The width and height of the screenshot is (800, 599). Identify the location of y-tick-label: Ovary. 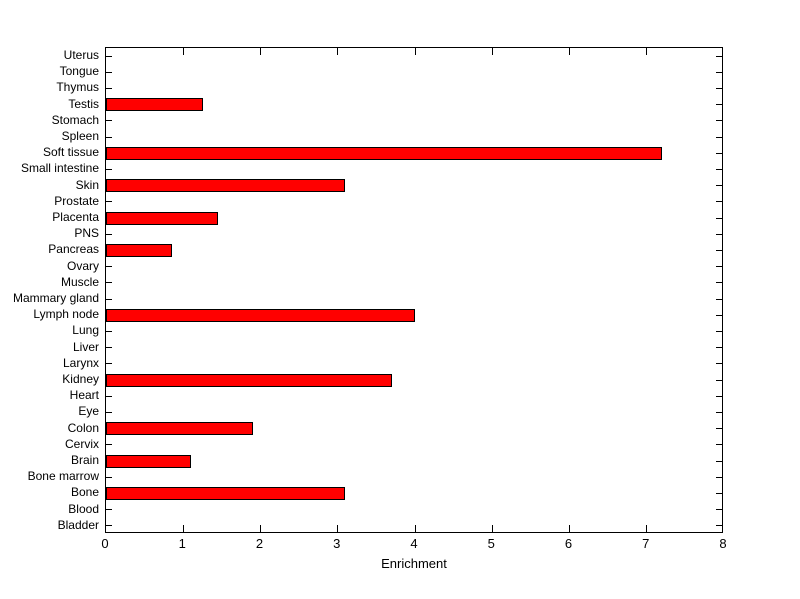
(82, 265).